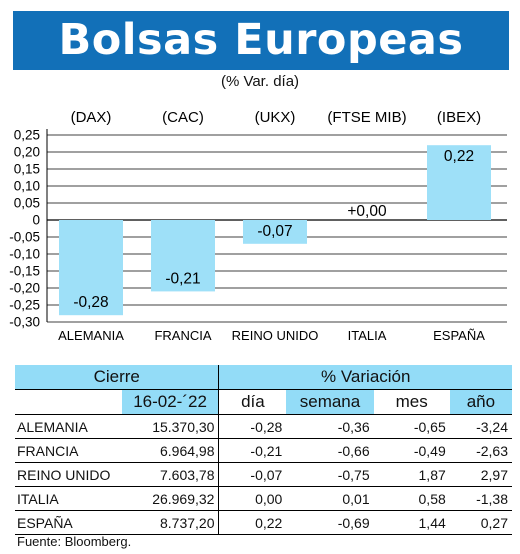 The height and width of the screenshot is (554, 520). I want to click on row-mes: 1,87, so click(411, 474).